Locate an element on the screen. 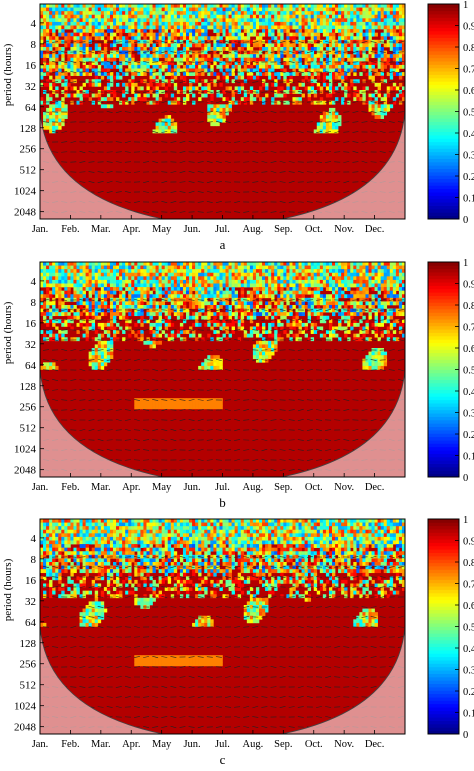 The image size is (474, 771). colorbar-tick-label: 0.2 is located at coordinates (468, 177).